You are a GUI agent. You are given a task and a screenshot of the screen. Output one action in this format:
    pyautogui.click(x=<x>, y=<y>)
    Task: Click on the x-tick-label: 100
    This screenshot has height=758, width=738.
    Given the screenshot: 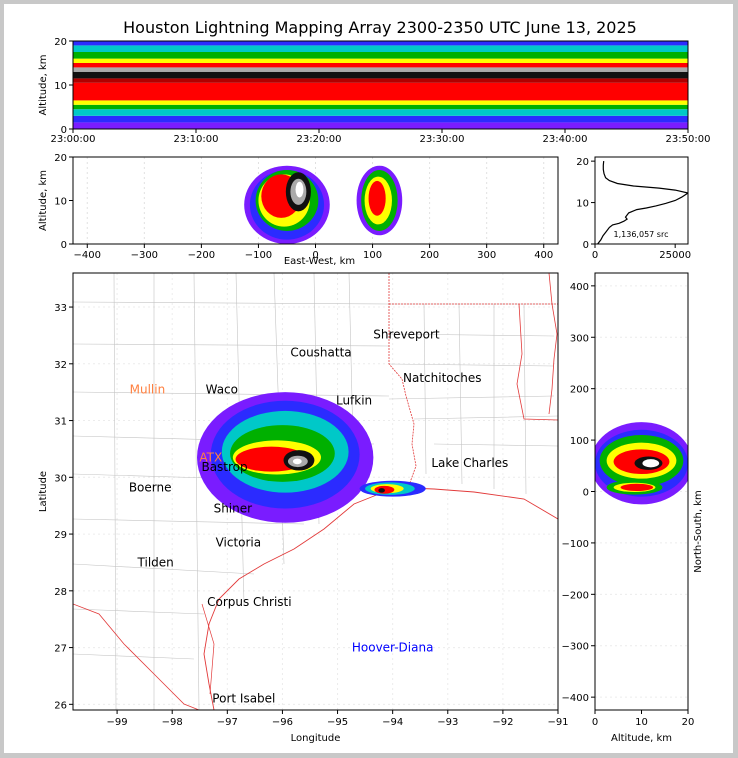 What is the action you would take?
    pyautogui.click(x=372, y=255)
    